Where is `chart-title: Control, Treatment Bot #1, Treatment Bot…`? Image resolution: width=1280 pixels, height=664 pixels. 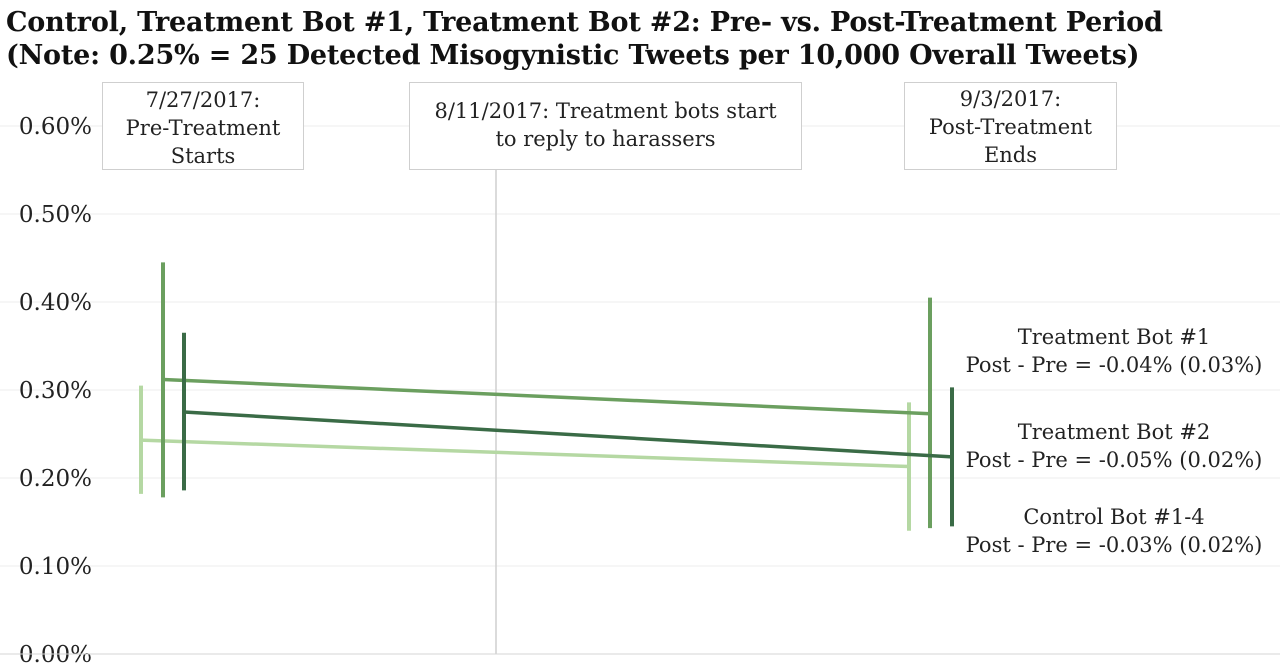
chart-title: Control, Treatment Bot #1, Treatment Bot… is located at coordinates (584, 39).